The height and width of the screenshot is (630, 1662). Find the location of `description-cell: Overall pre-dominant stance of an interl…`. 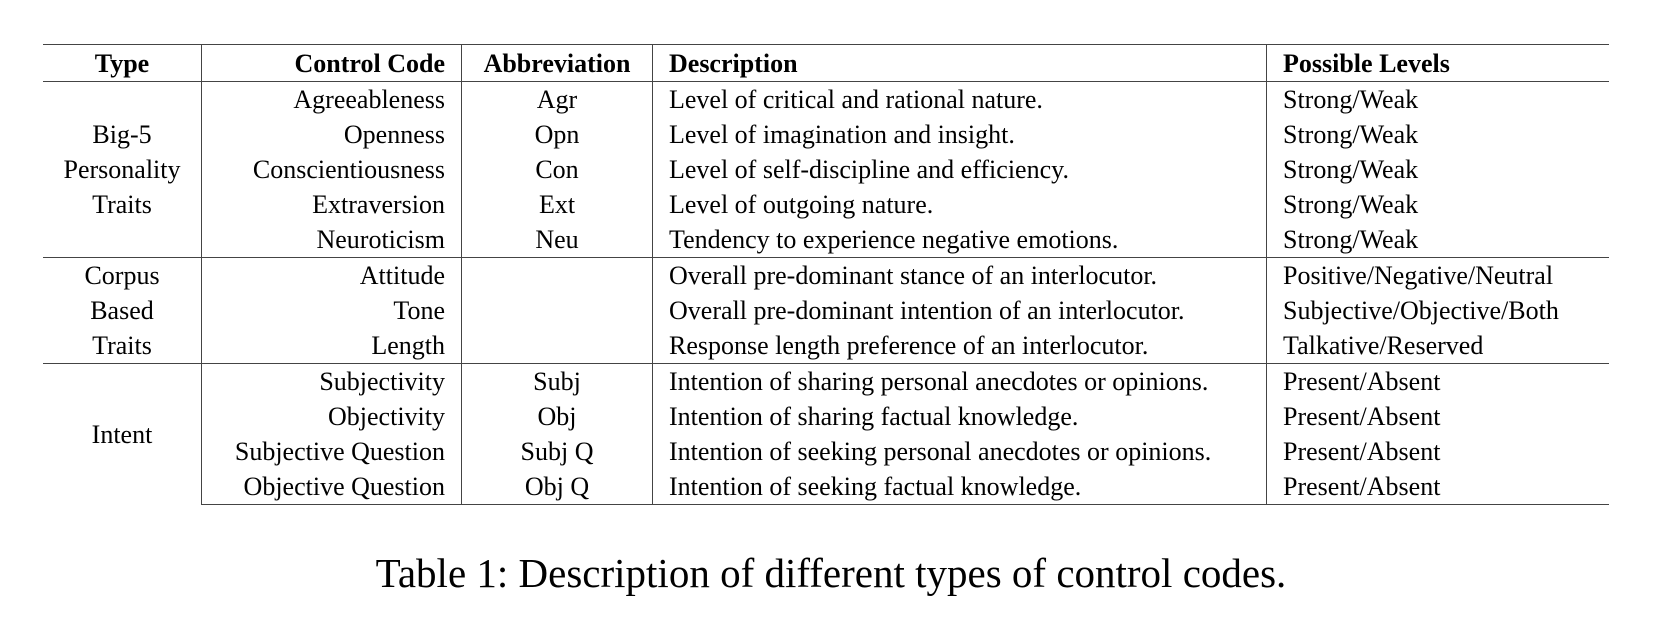

description-cell: Overall pre-dominant stance of an interl… is located at coordinates (959, 275).